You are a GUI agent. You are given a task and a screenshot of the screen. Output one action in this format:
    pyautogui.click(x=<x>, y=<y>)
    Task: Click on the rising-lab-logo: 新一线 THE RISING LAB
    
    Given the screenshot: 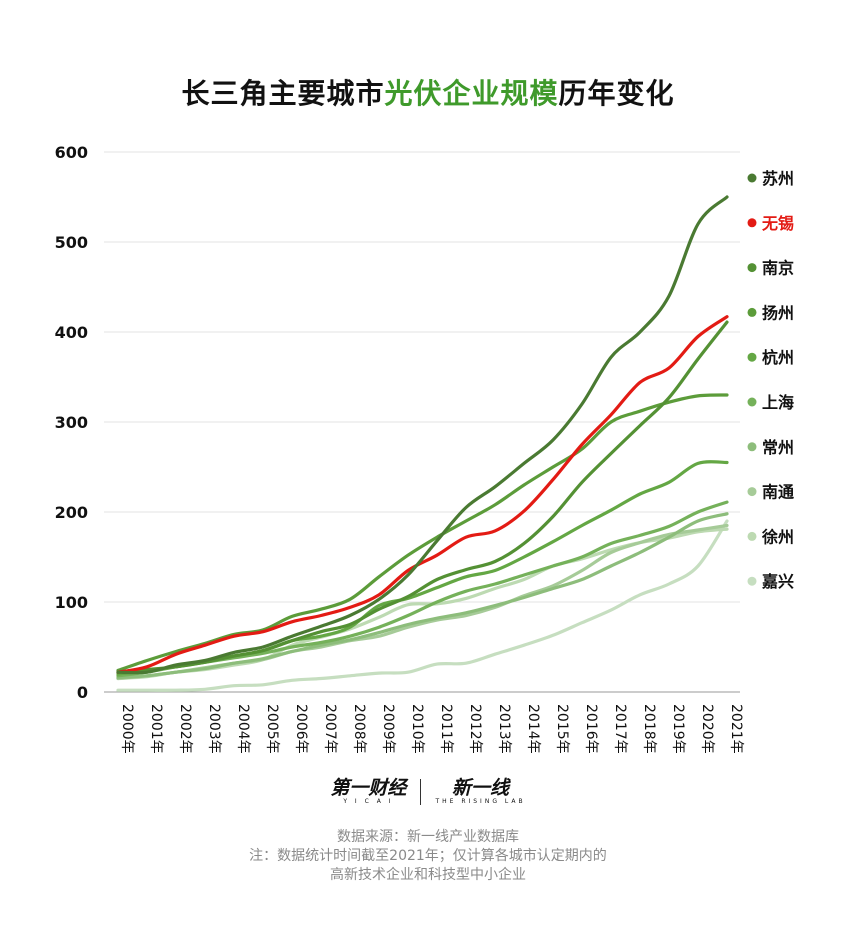 What is the action you would take?
    pyautogui.click(x=480, y=792)
    